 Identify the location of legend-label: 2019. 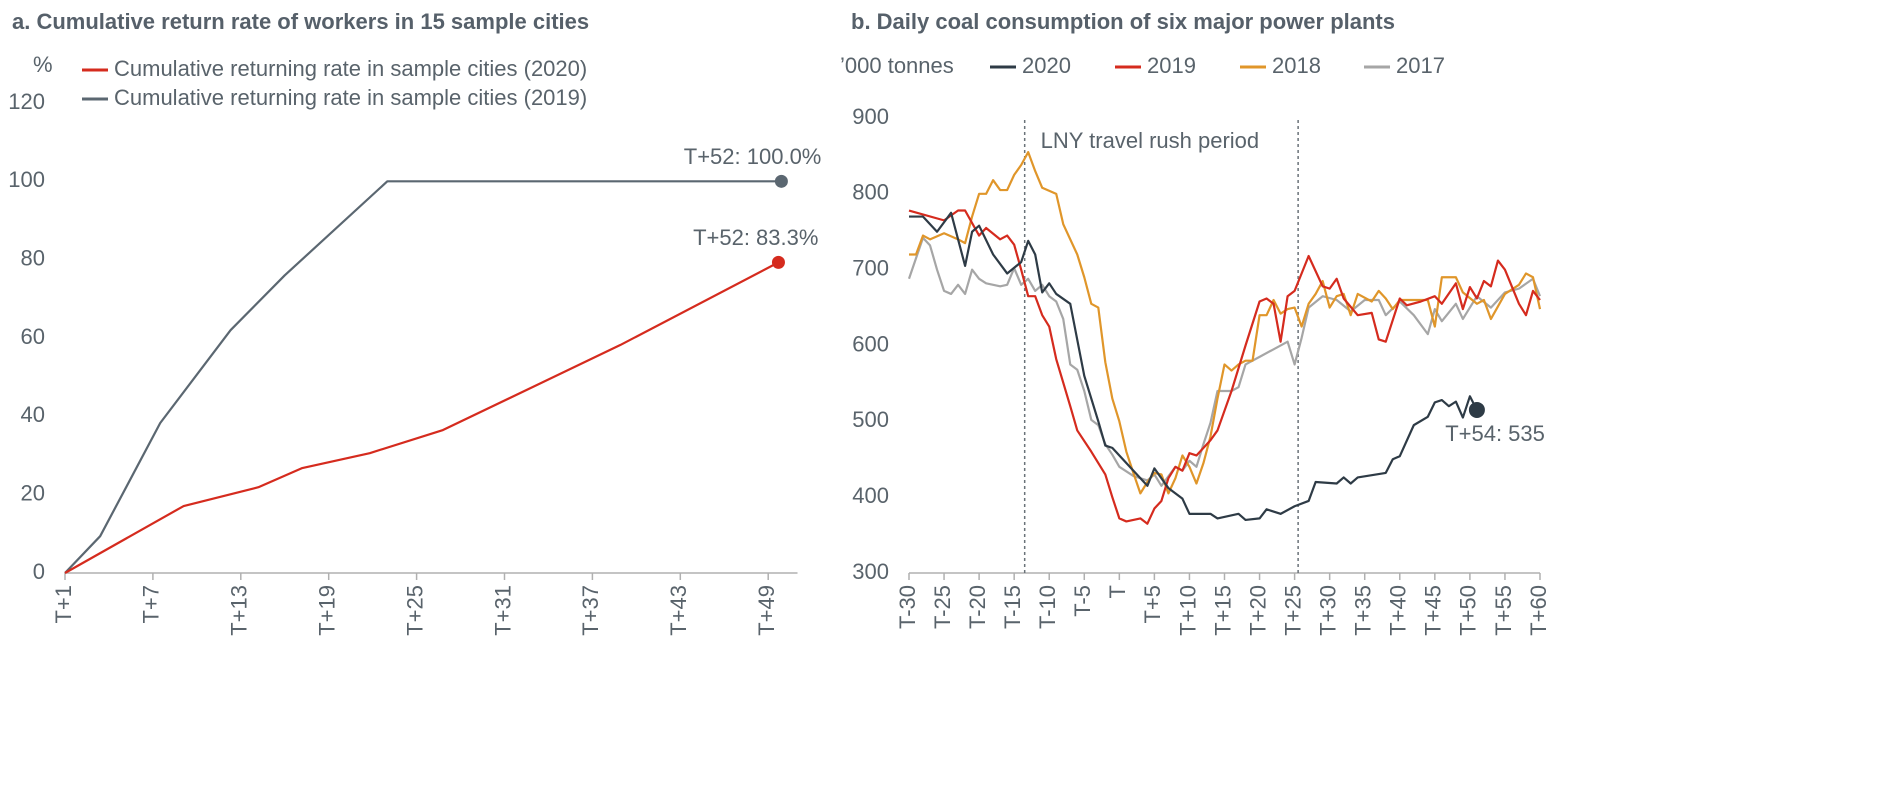
(1171, 65).